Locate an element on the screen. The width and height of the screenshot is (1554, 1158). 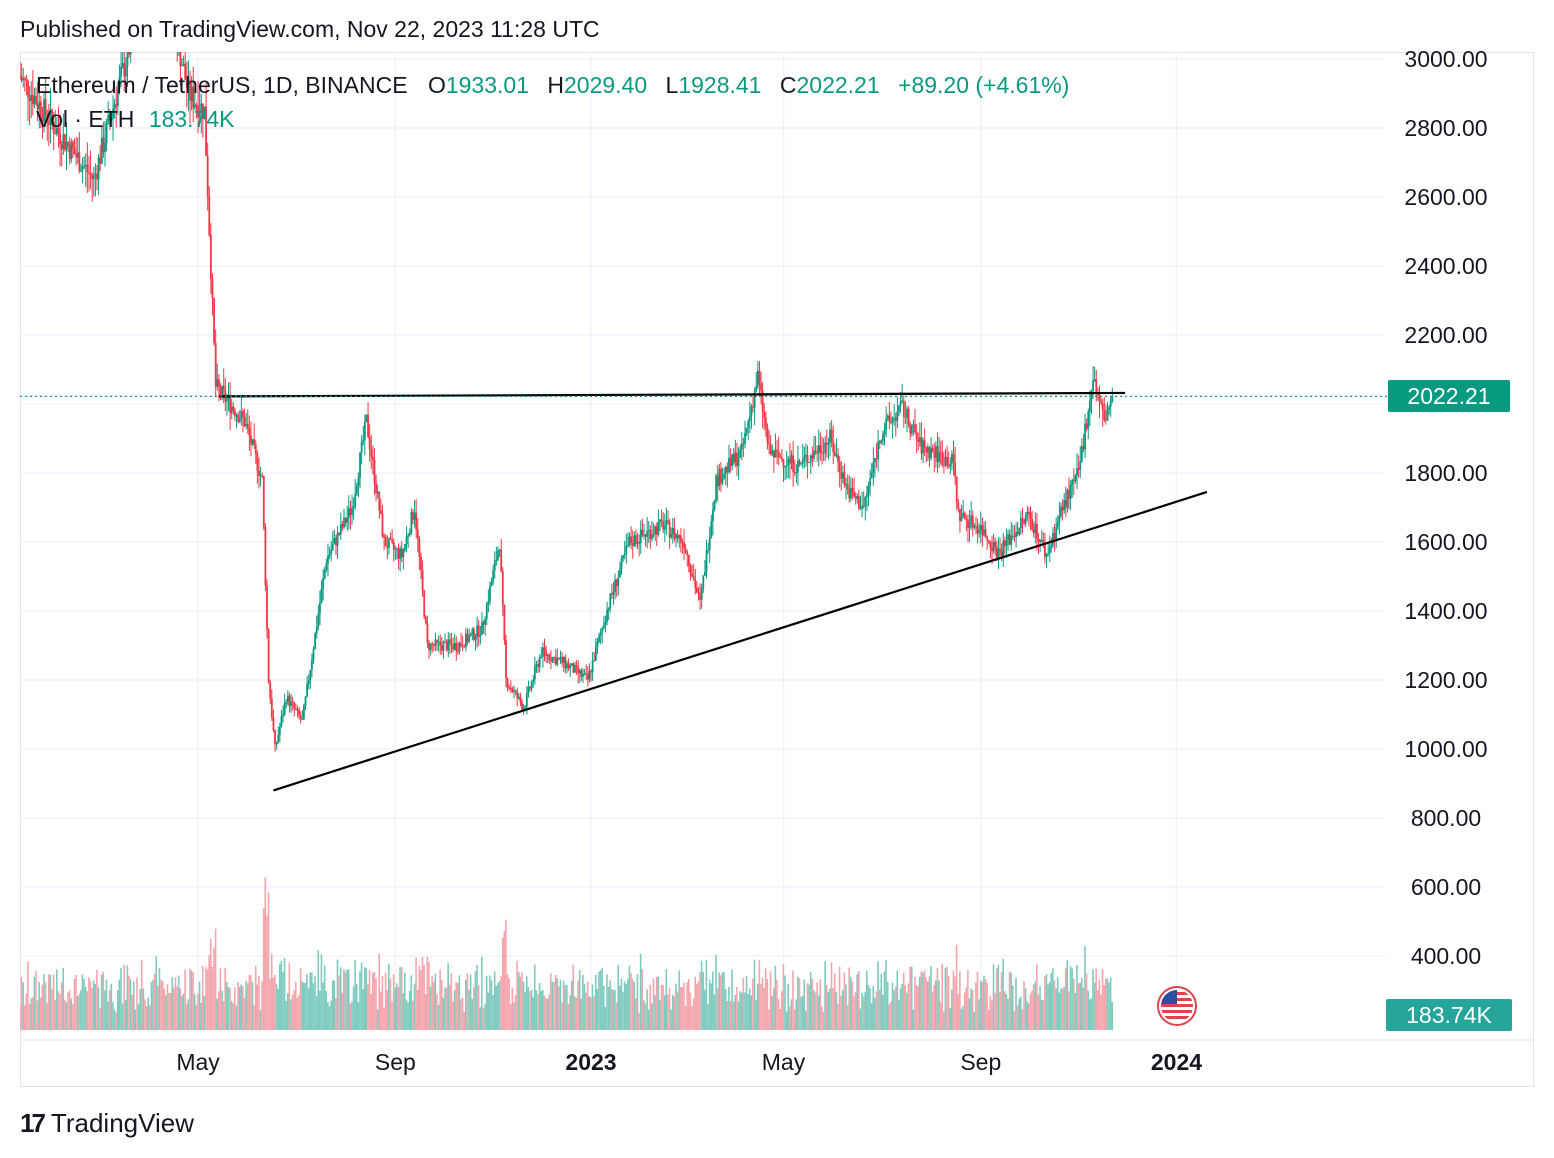
y-tick-label: 2800.00 is located at coordinates (1445, 128).